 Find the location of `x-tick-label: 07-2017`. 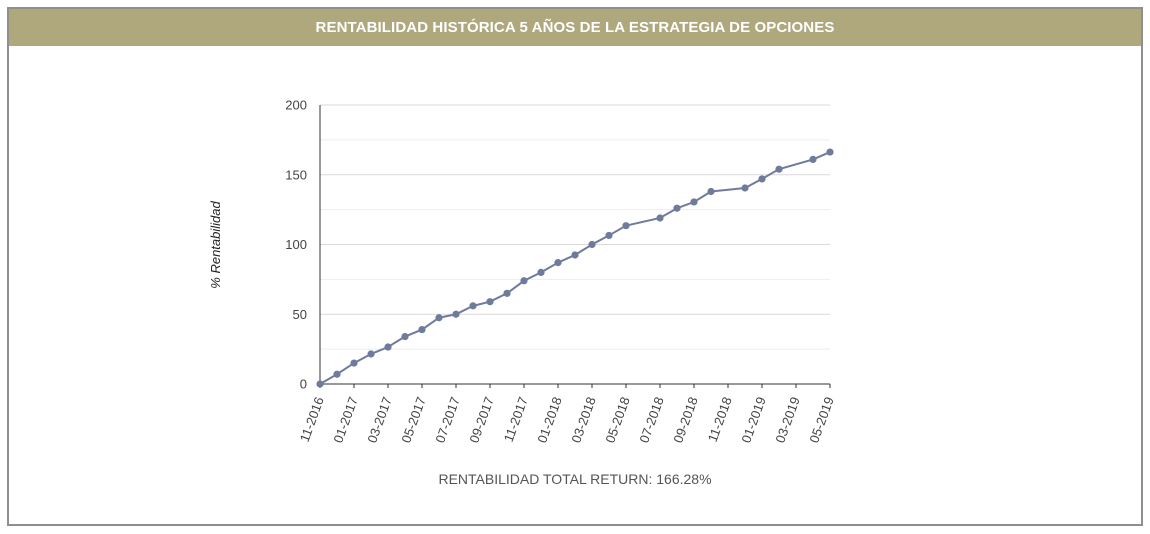

x-tick-label: 07-2017 is located at coordinates (447, 420).